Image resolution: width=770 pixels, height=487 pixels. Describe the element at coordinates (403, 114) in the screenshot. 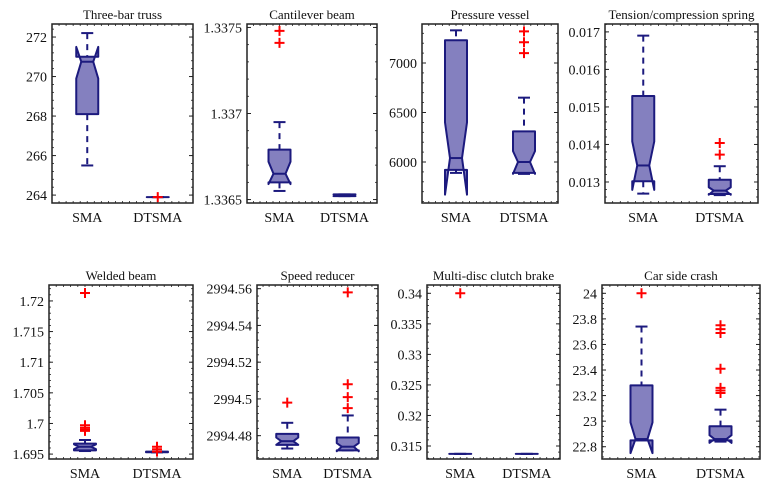

I see `y-tick-label: 6500` at that location.